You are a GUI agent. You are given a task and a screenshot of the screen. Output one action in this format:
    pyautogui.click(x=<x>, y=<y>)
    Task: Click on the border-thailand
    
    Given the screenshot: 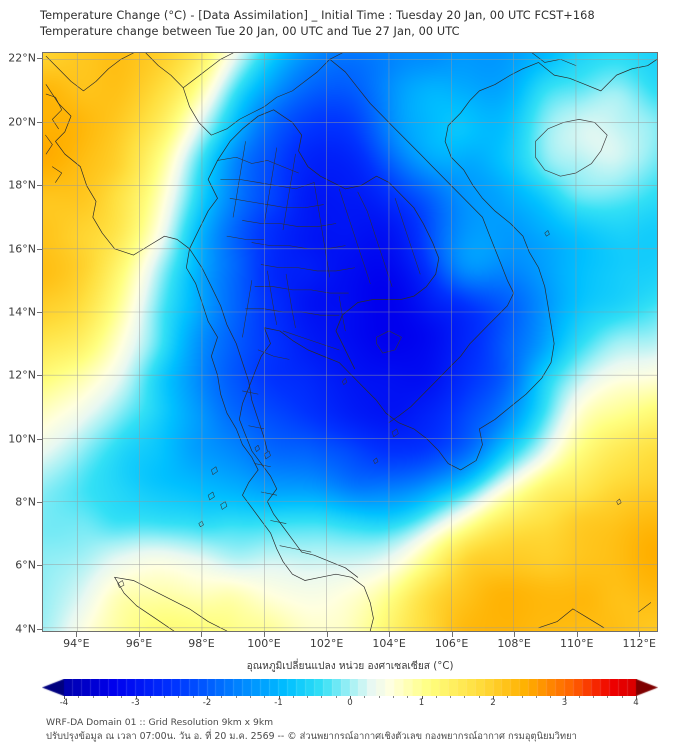 What is the action you would take?
    pyautogui.click(x=314, y=239)
    